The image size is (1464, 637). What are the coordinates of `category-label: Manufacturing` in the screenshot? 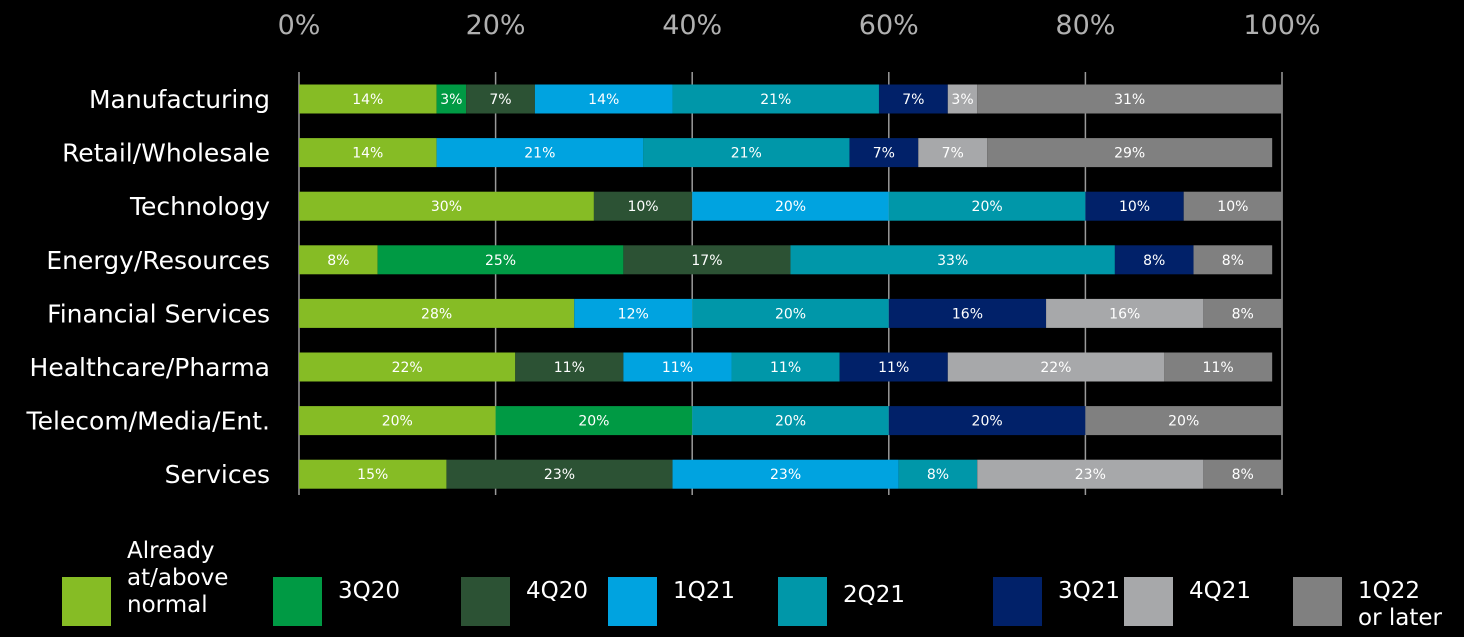 It's located at (179, 99).